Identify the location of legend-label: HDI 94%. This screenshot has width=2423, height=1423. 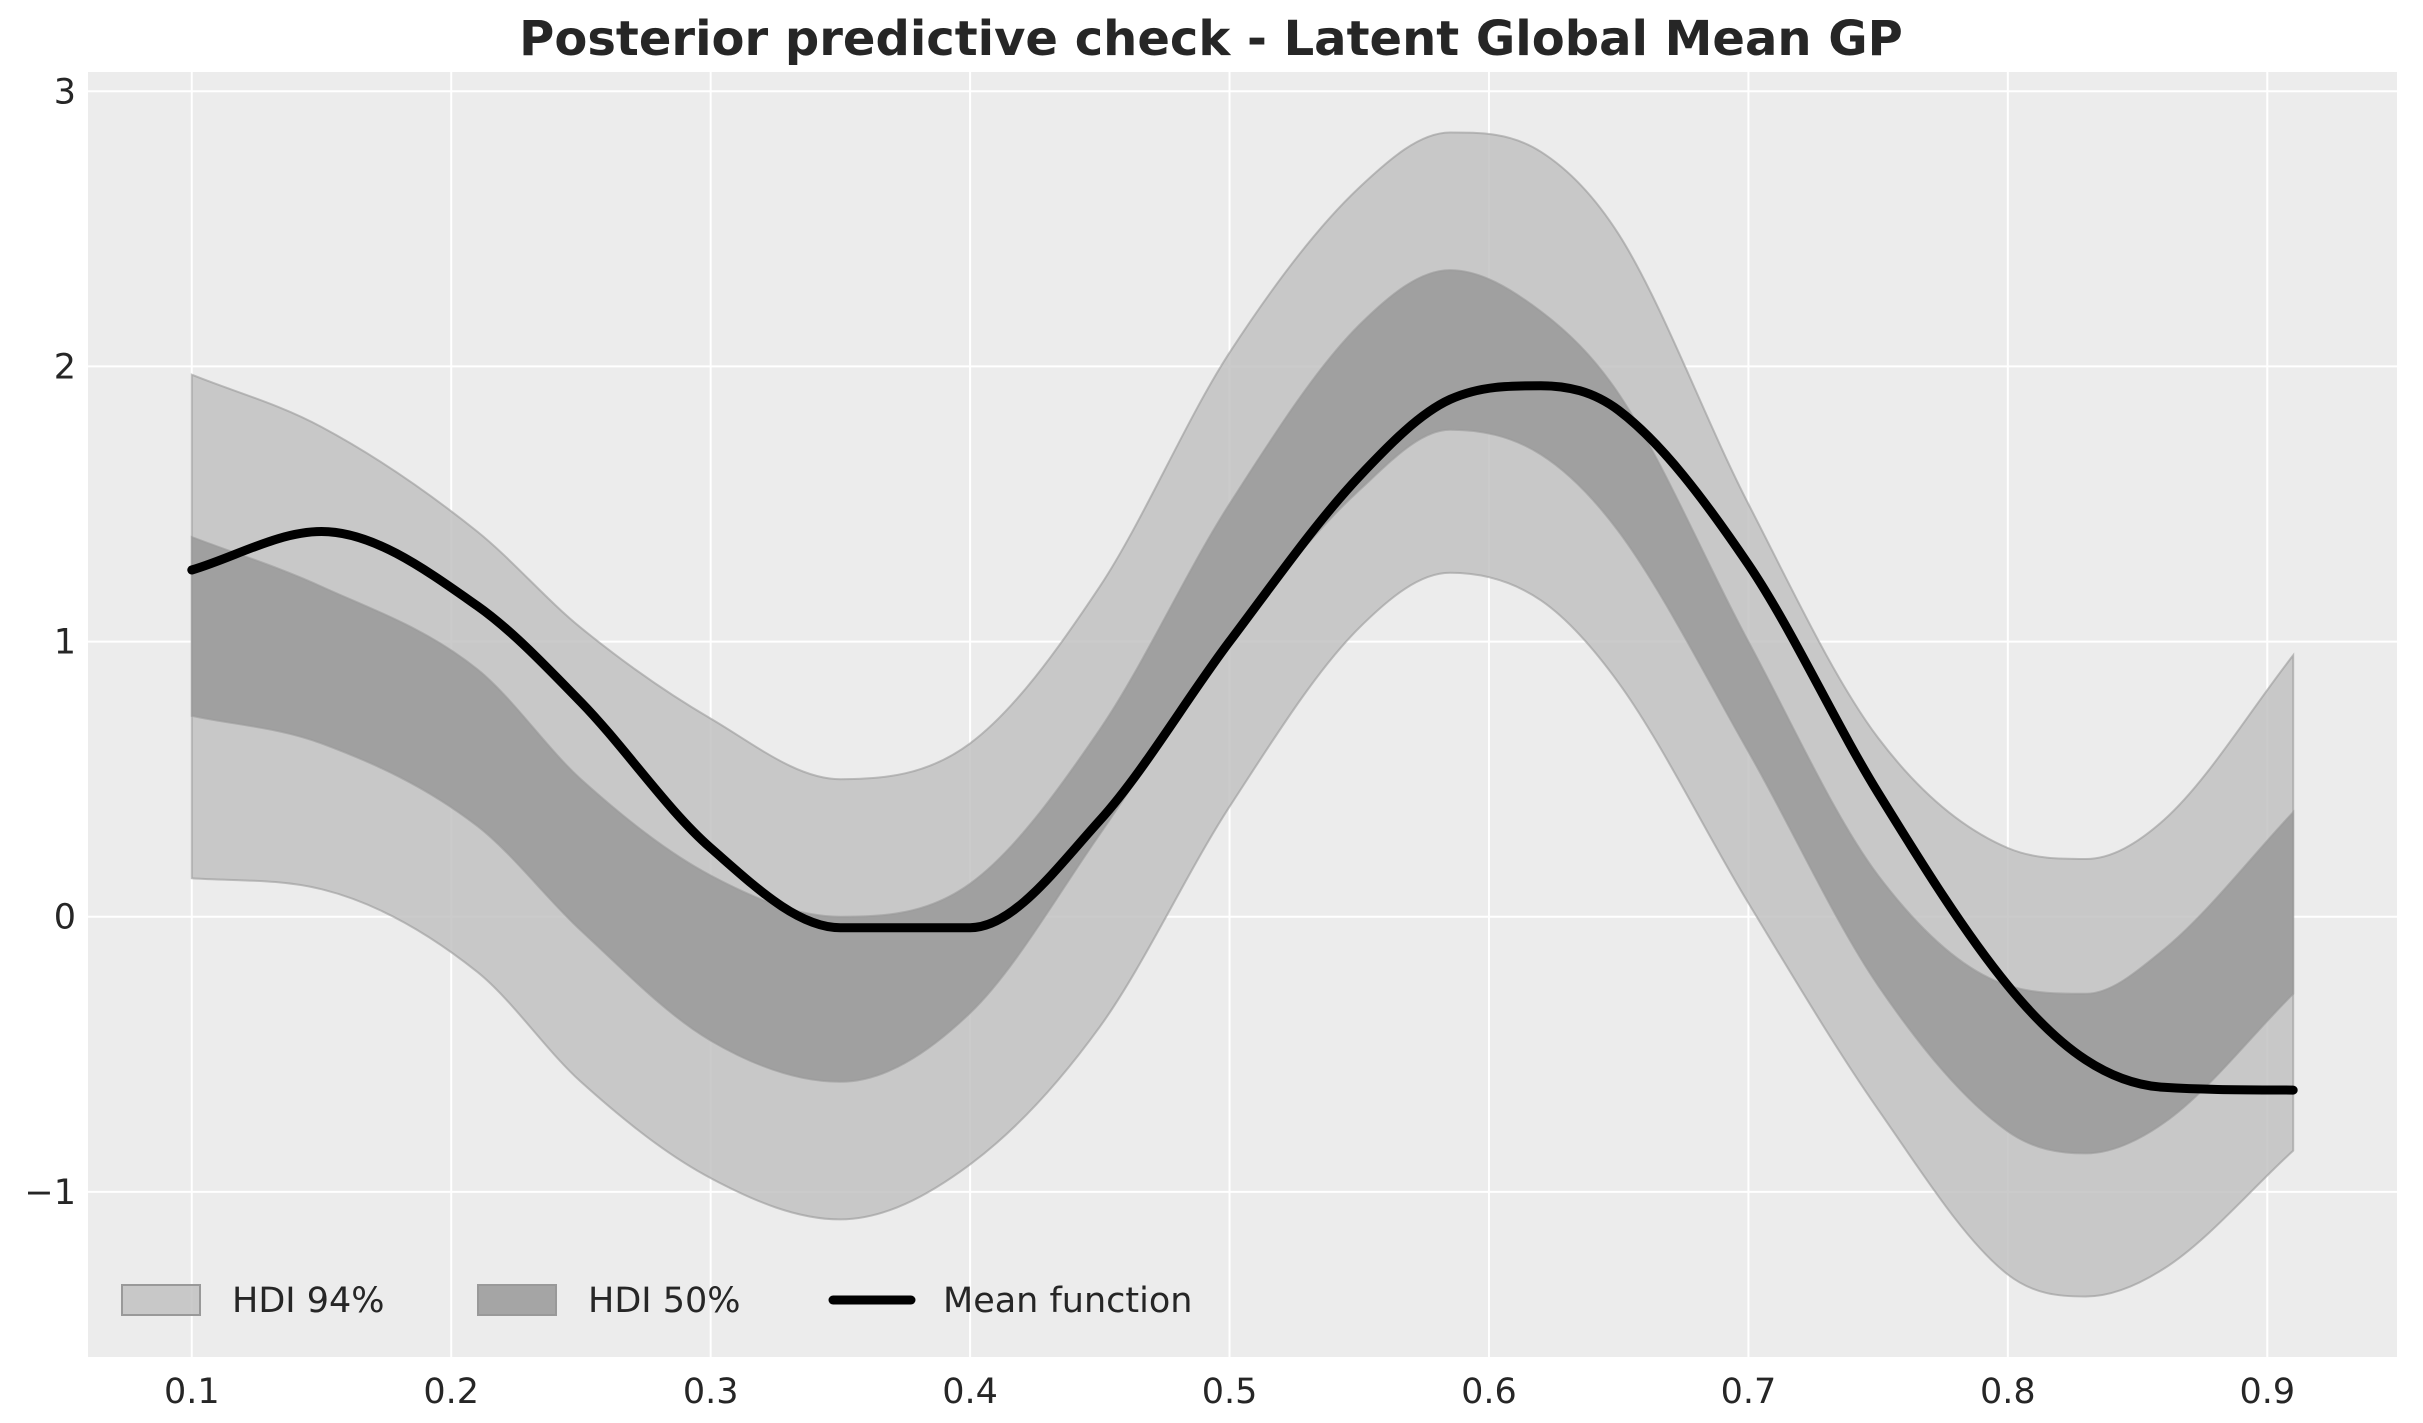
(308, 1301).